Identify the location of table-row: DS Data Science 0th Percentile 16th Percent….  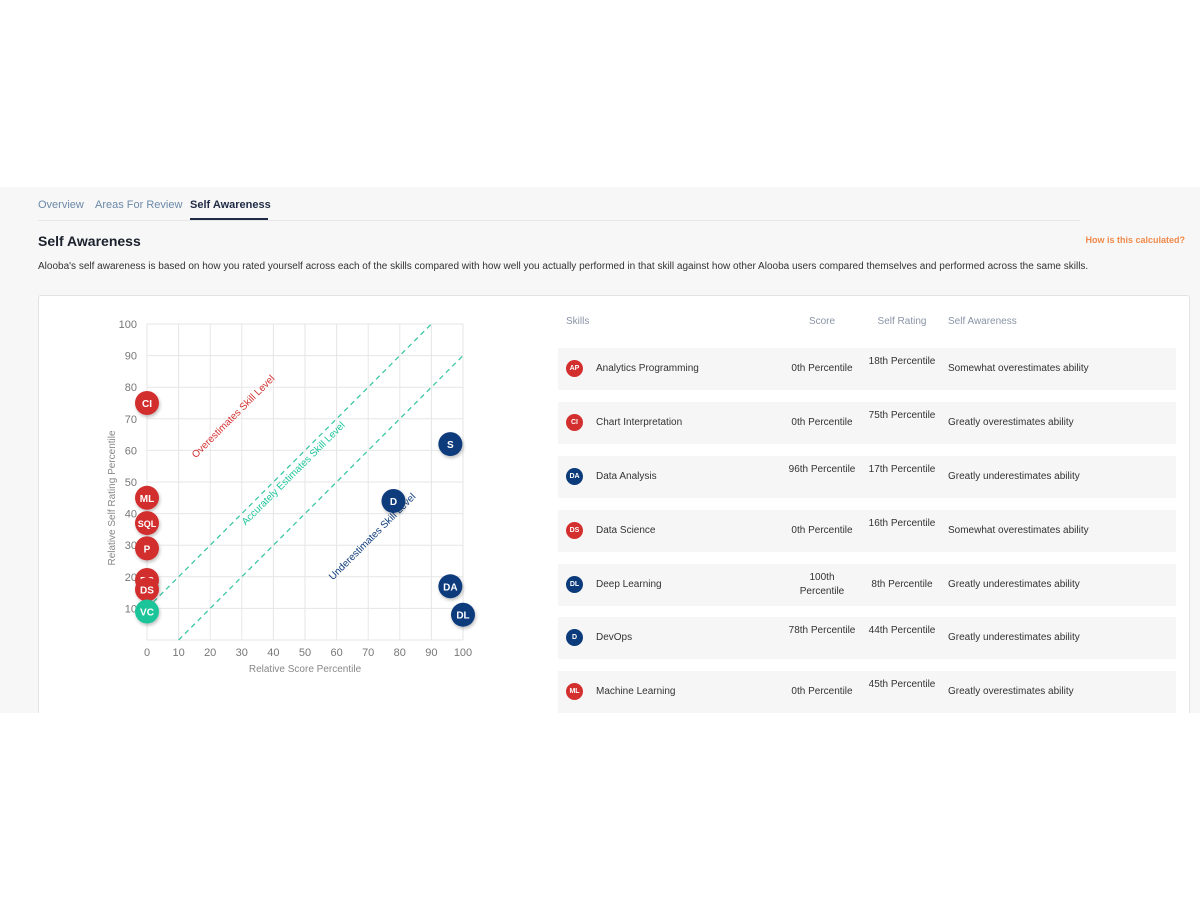
(867, 531).